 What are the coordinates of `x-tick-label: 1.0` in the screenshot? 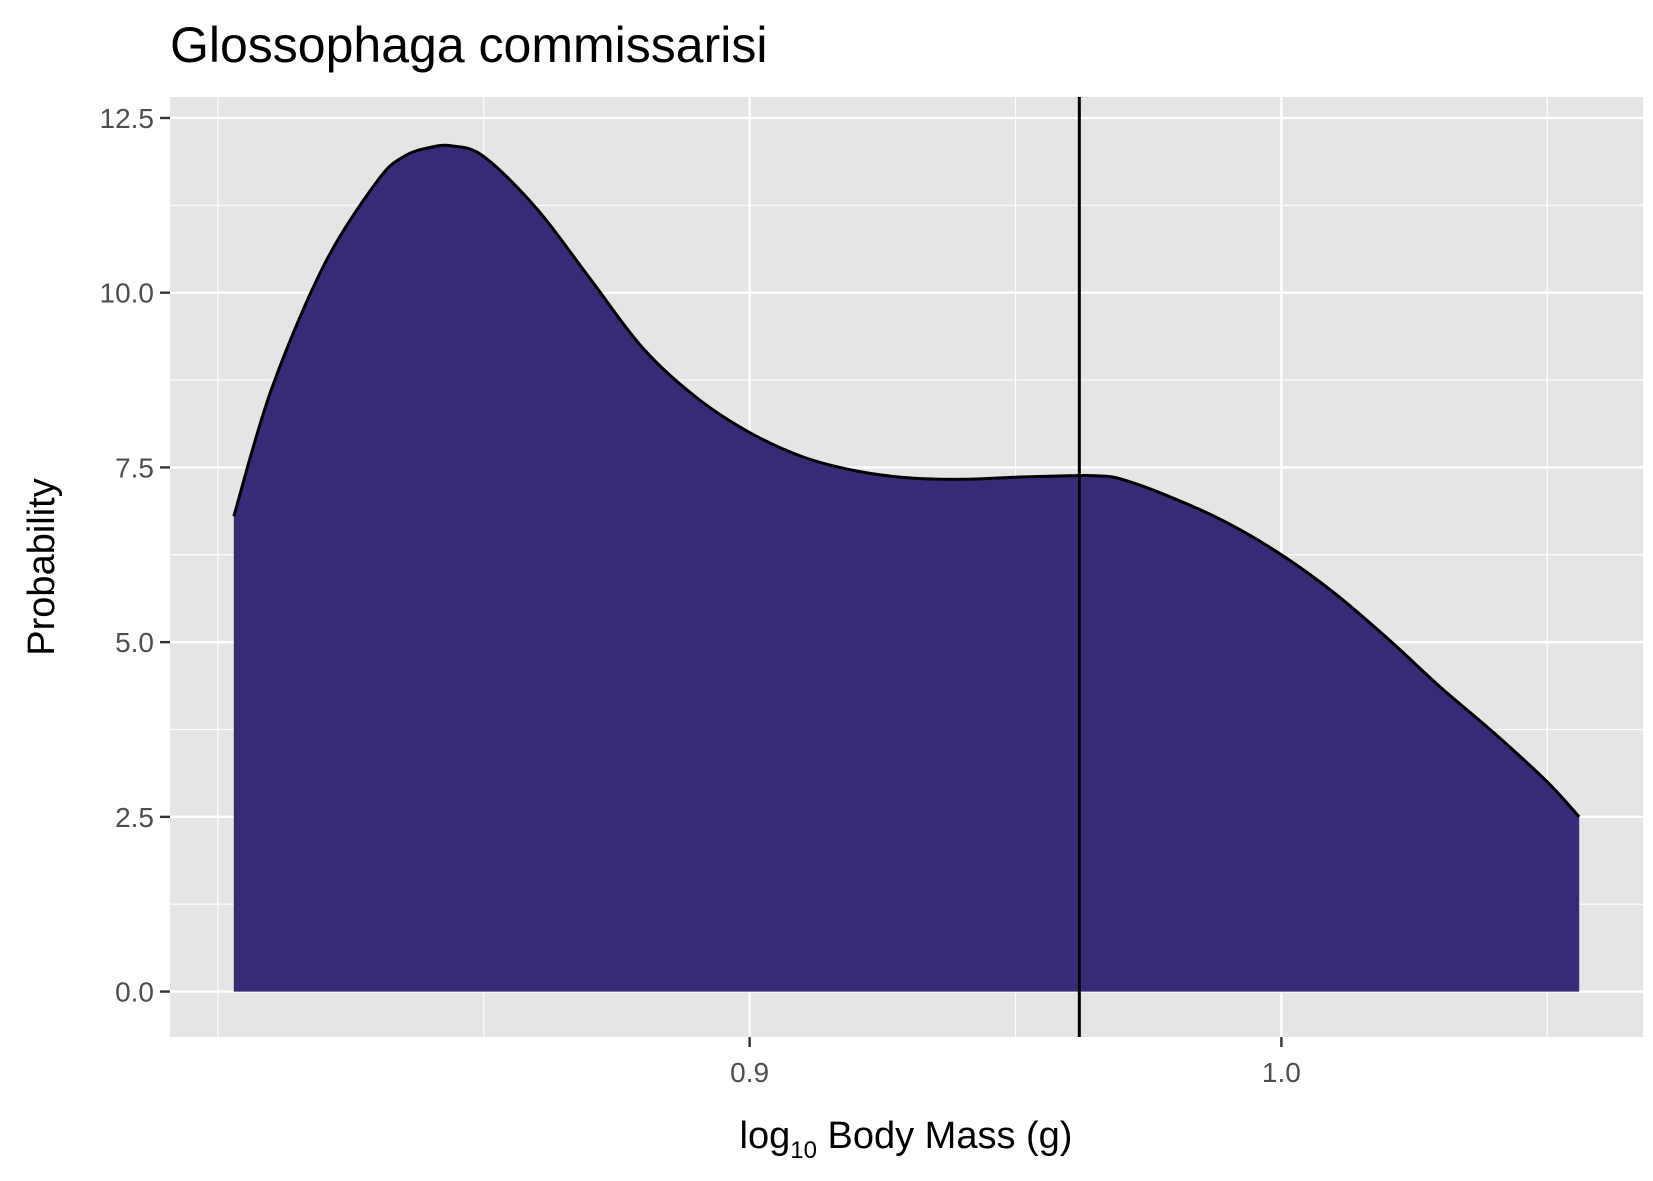 It's located at (1281, 1072).